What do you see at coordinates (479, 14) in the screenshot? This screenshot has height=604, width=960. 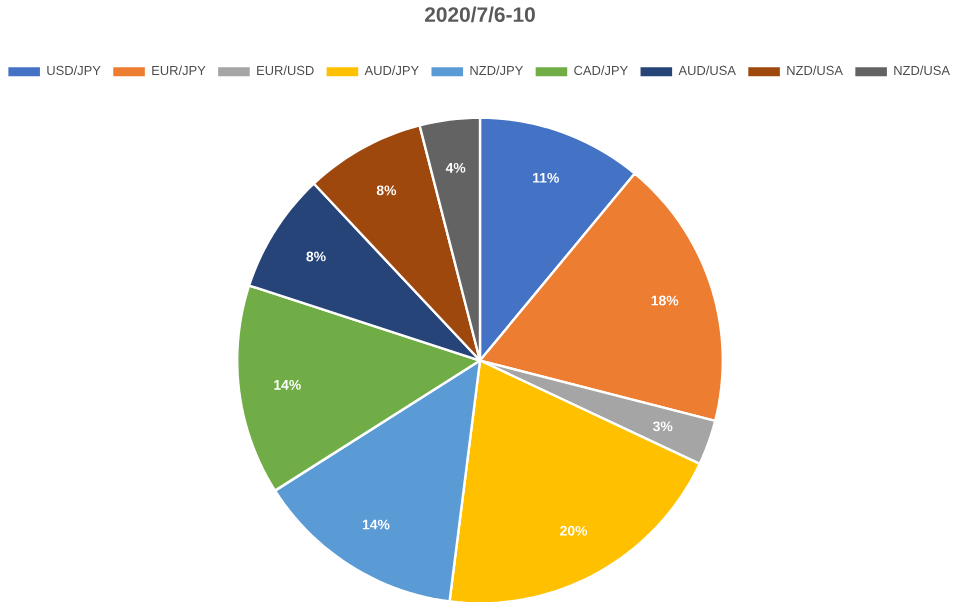 I see `chart-title: 2020/7/6-10` at bounding box center [479, 14].